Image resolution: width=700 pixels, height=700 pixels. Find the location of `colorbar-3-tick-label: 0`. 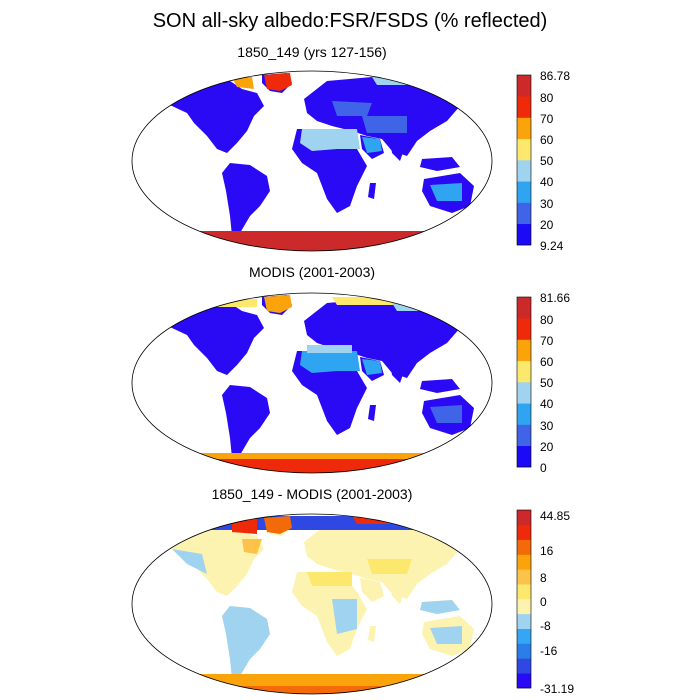

colorbar-3-tick-label: 0 is located at coordinates (543, 602).